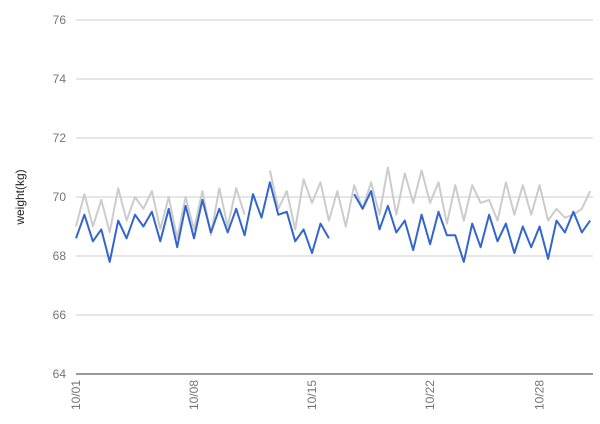  What do you see at coordinates (20, 197) in the screenshot?
I see `y-axis-label: weight(kg)` at bounding box center [20, 197].